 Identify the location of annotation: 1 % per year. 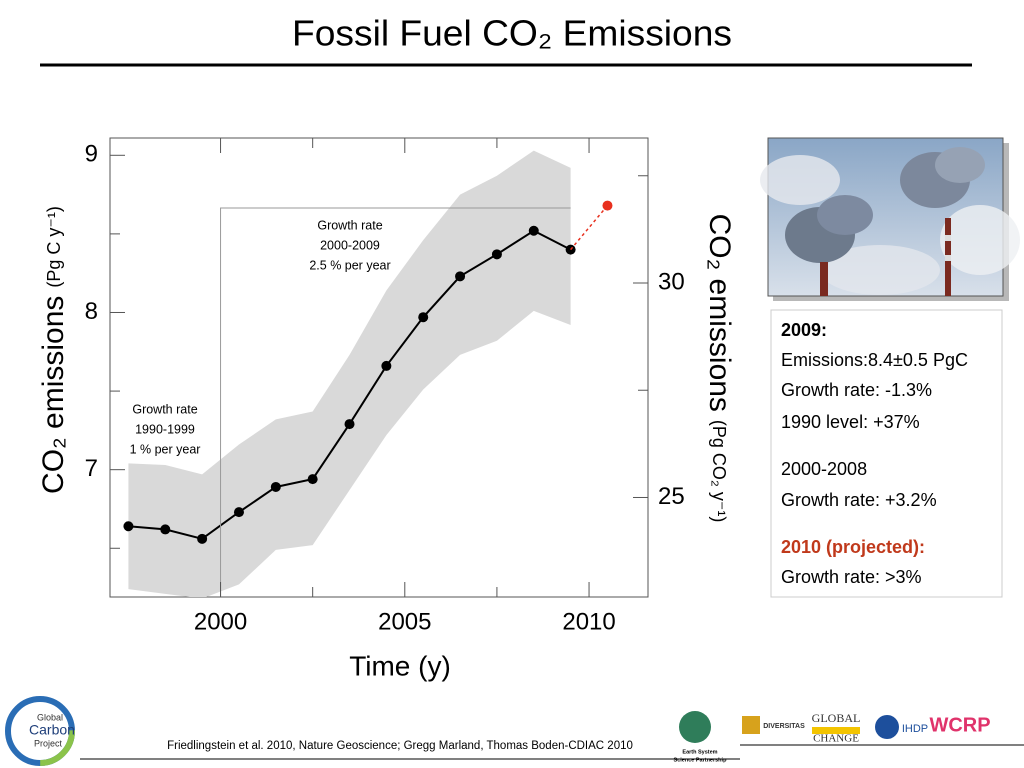
(165, 449).